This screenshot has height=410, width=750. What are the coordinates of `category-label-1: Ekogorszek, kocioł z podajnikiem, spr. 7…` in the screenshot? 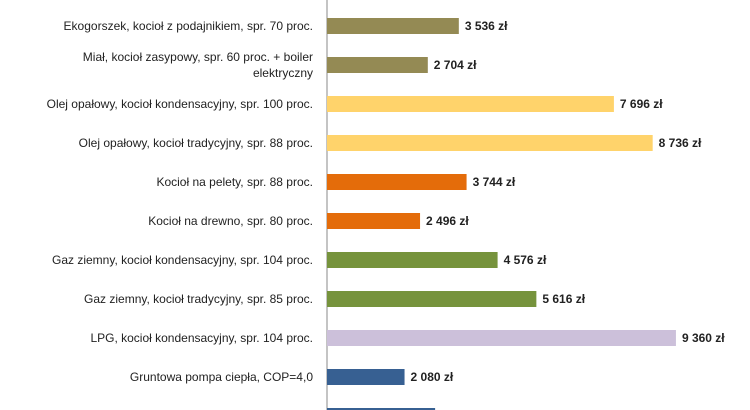 It's located at (188, 26).